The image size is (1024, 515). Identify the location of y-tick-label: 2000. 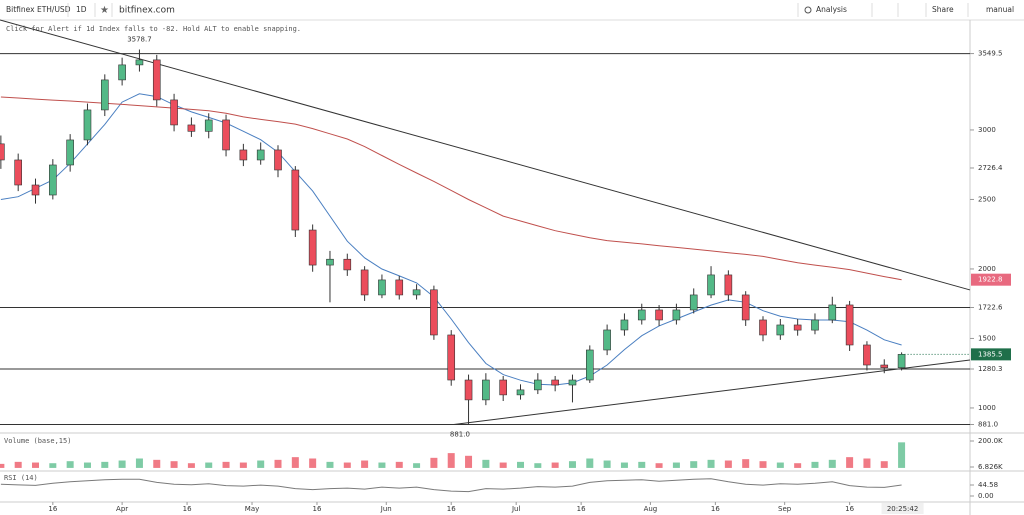
(987, 269).